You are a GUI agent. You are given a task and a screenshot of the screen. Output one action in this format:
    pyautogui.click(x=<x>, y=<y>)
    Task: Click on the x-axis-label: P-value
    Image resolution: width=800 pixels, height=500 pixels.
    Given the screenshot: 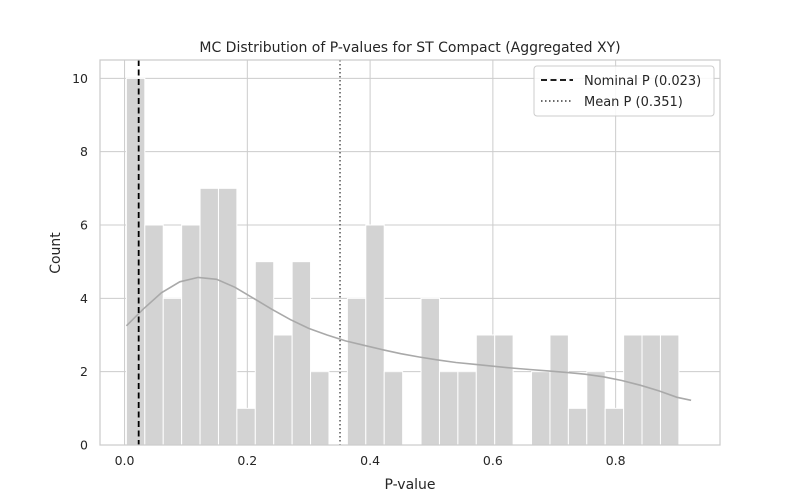 What is the action you would take?
    pyautogui.click(x=409, y=485)
    